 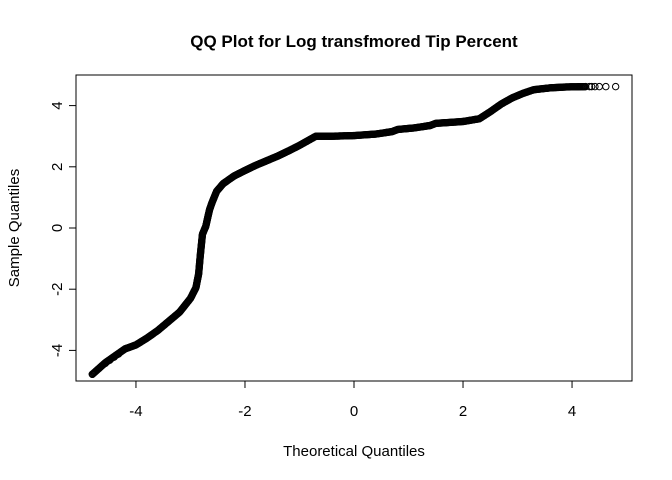 What do you see at coordinates (352, 400) in the screenshot?
I see `x-axis: -4 -2 0 2 4` at bounding box center [352, 400].